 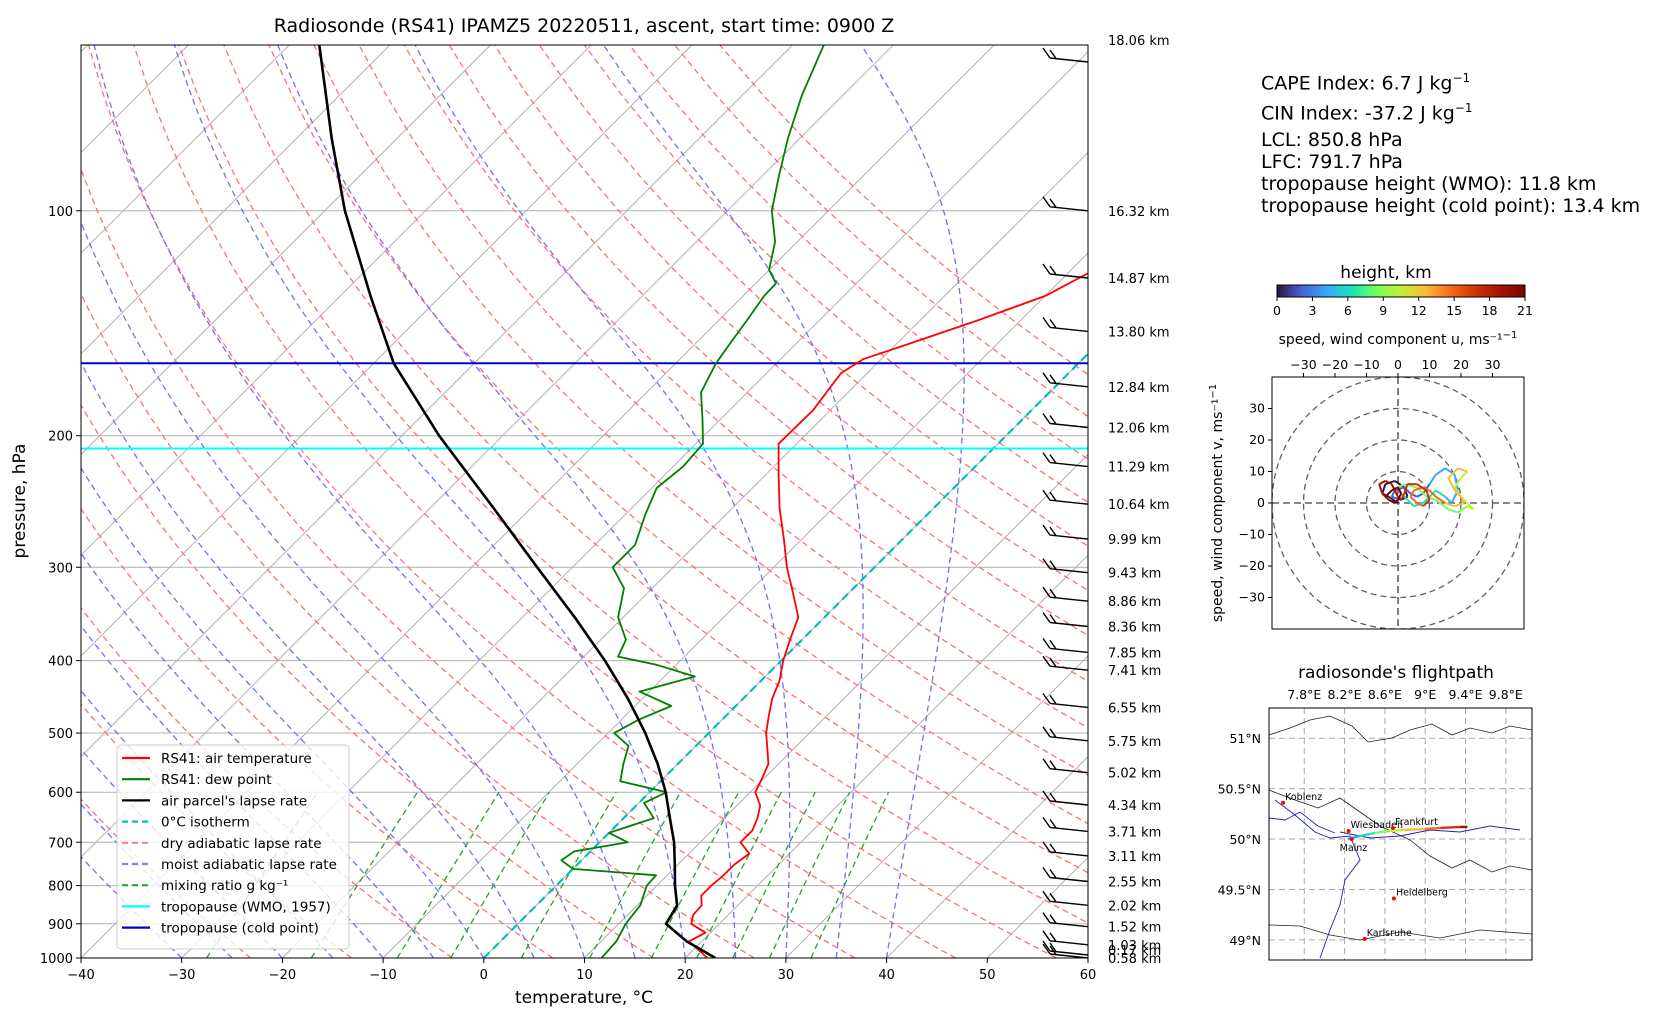 I want to click on map-river-lahn, so click(x=1302, y=822).